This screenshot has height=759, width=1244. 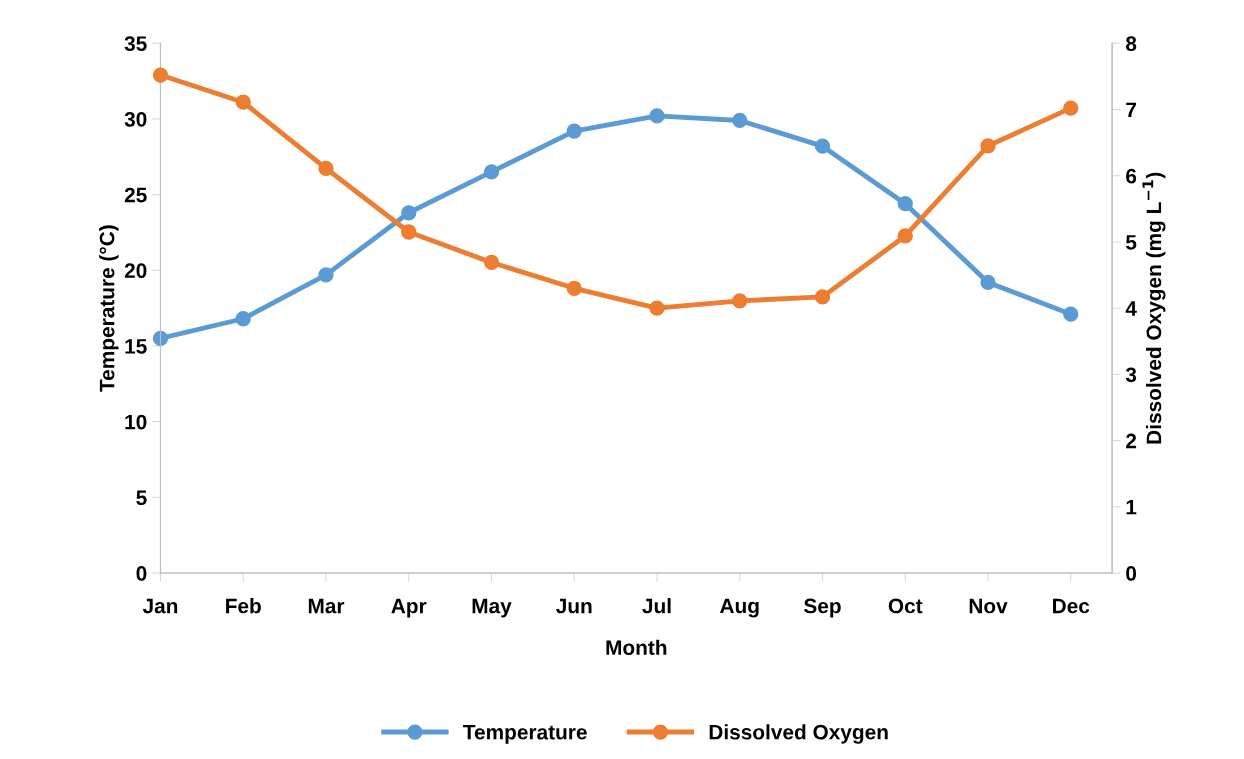 I want to click on y2-tick-label: 6, so click(x=1131, y=176).